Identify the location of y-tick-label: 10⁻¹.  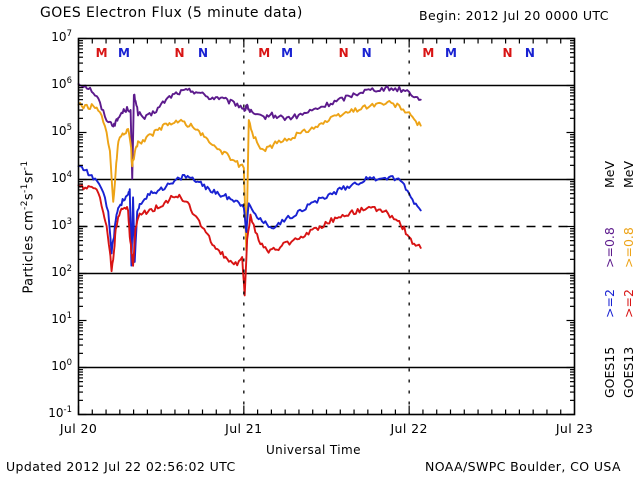
(60, 412).